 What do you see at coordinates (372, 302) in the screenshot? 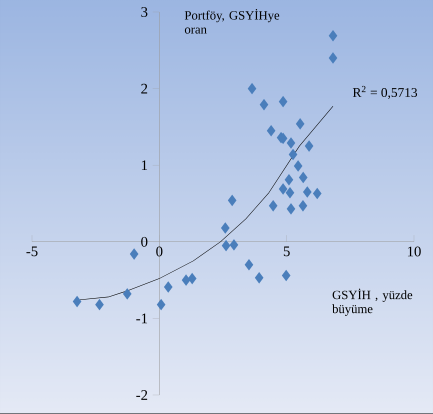
I see `x-axis-title: GSYİH , yüzde büyüme` at bounding box center [372, 302].